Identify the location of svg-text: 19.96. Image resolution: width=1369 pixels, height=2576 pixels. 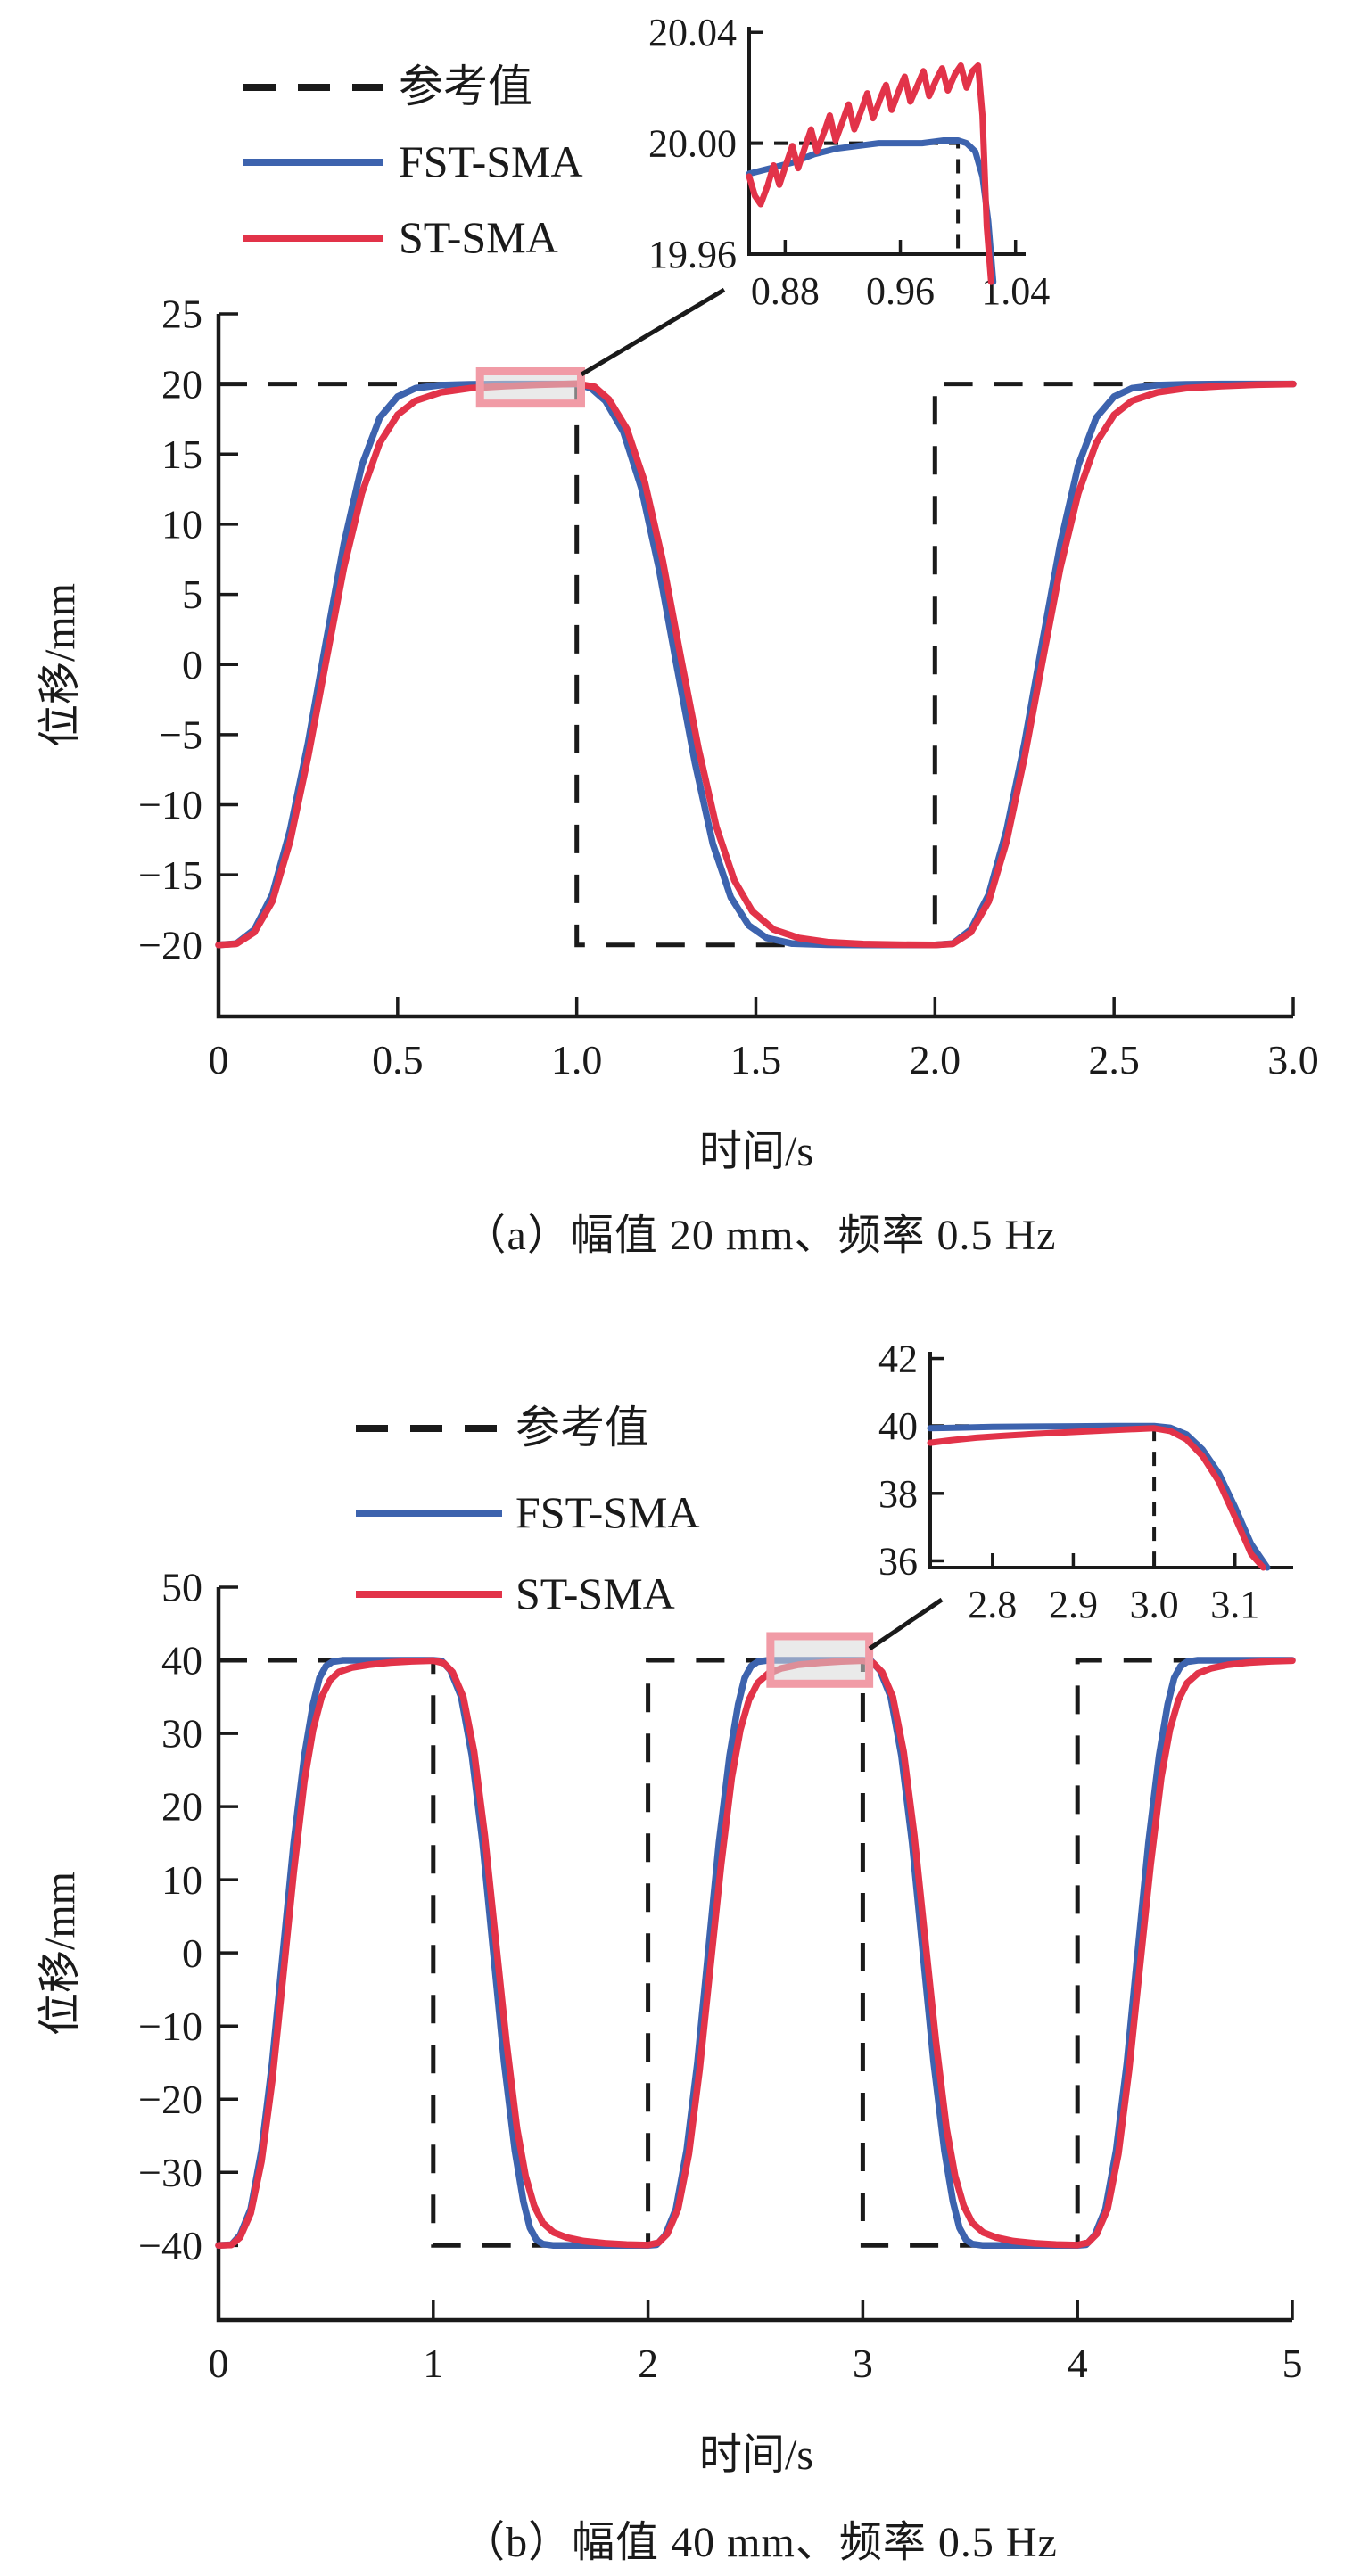
(692, 254).